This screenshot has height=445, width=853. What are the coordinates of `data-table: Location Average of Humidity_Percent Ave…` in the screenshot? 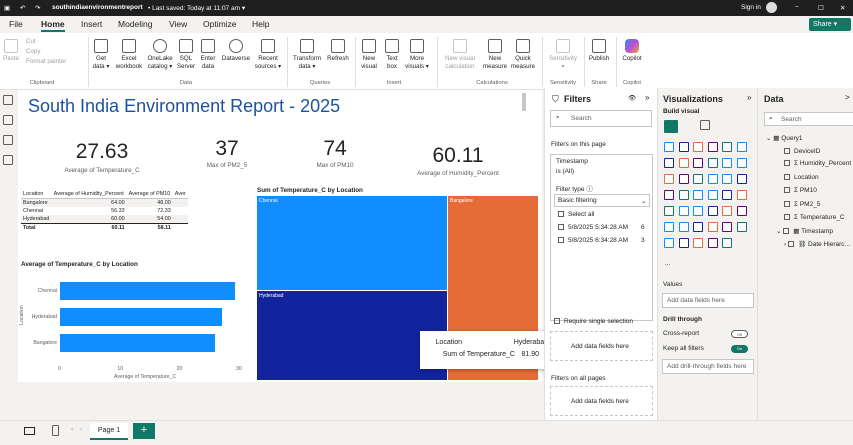 It's located at (104, 211).